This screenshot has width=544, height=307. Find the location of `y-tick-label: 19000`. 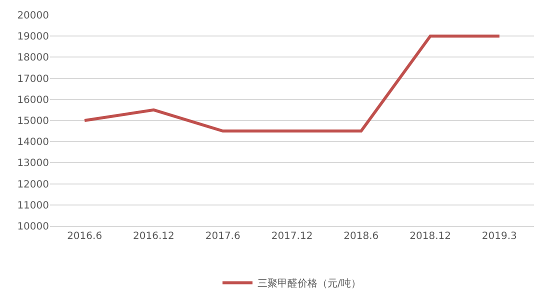

y-tick-label: 19000 is located at coordinates (33, 37).